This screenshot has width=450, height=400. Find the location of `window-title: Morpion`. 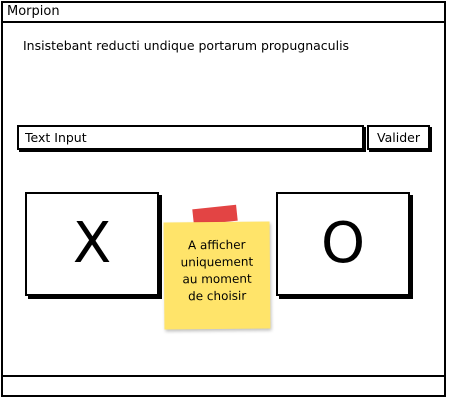

window-title: Morpion is located at coordinates (223, 13).